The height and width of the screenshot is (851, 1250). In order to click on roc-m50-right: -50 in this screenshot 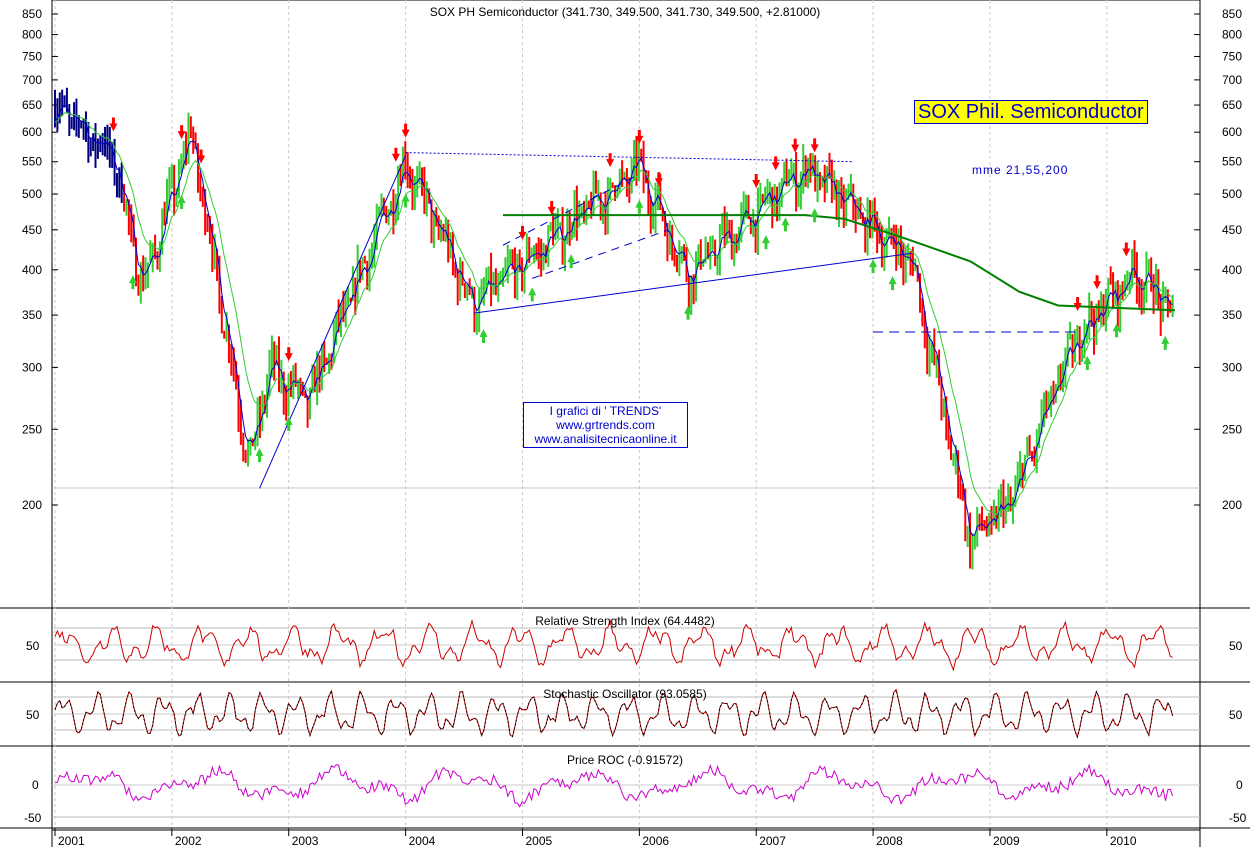, I will do `click(1238, 818)`.